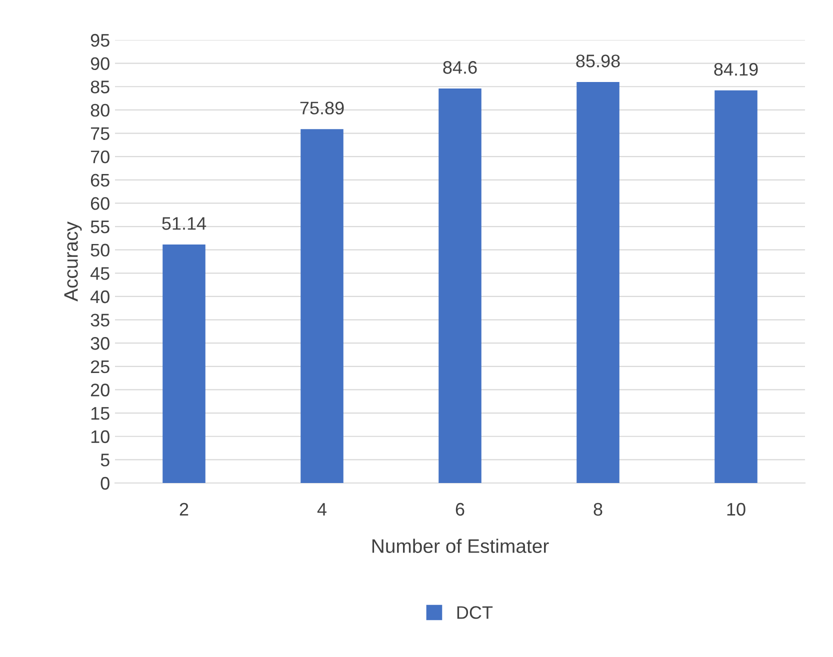  I want to click on y-tick-label: 50, so click(100, 250).